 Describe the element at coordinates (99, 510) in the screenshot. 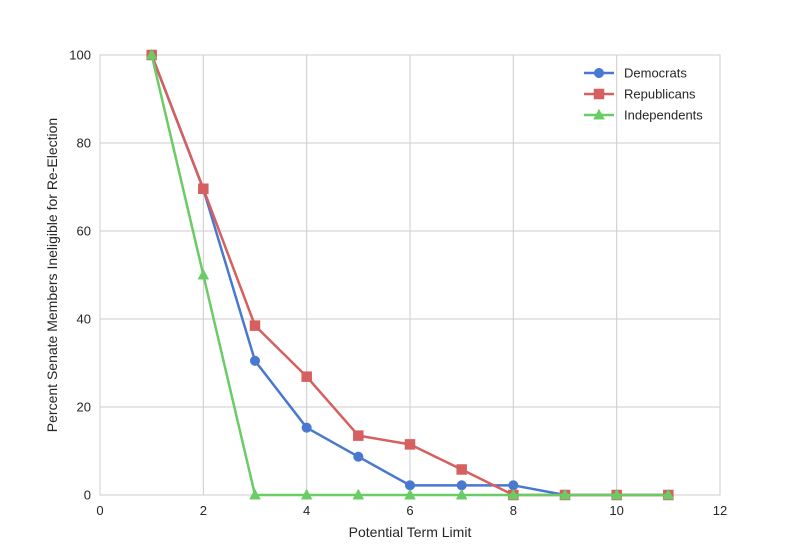

I see `x-tick-label: 0` at that location.